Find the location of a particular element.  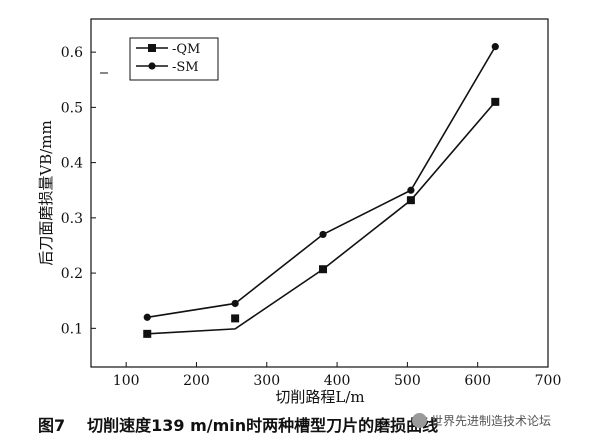

x-tick-label: 200 is located at coordinates (196, 381).